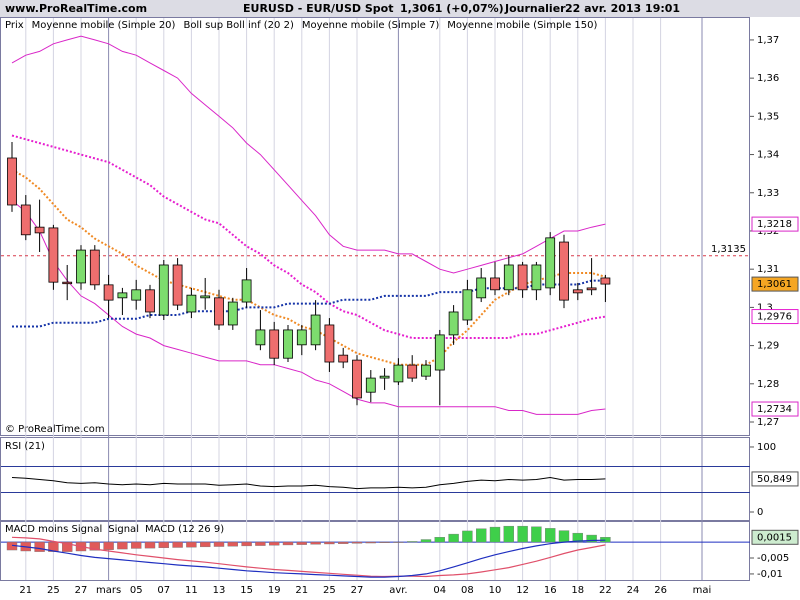 Image resolution: width=800 pixels, height=600 pixels. Describe the element at coordinates (108, 590) in the screenshot. I see `x-tick-label: mars` at that location.